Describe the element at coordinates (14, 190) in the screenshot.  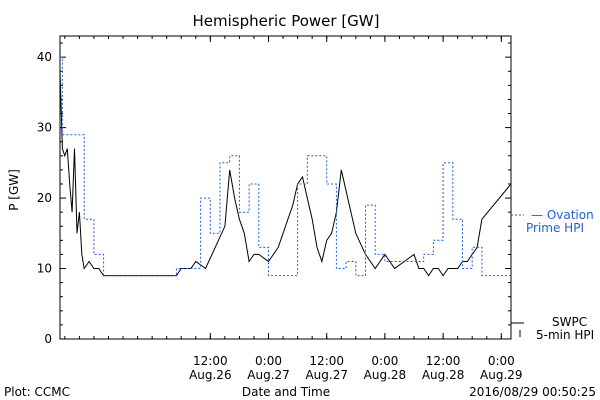
I see `y-axis-label: P [GW]` at that location.